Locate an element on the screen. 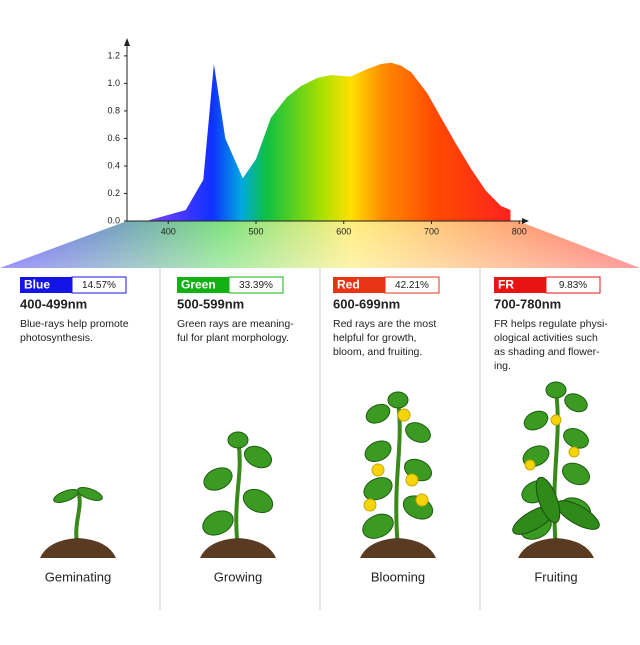  y-tick-label: 0.2 is located at coordinates (113, 193).